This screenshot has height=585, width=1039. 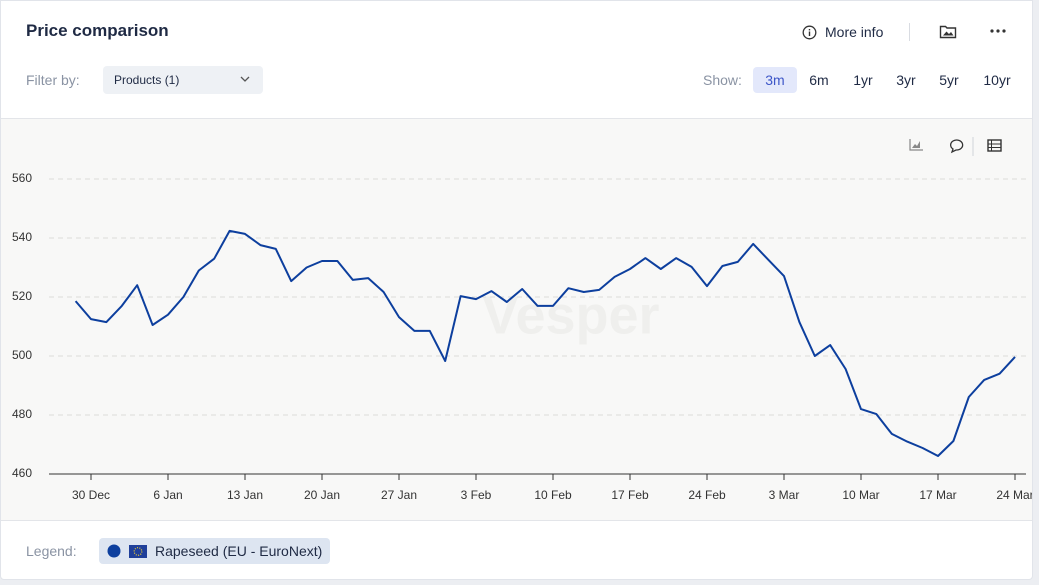 What do you see at coordinates (819, 80) in the screenshot?
I see `period-button: 6m` at bounding box center [819, 80].